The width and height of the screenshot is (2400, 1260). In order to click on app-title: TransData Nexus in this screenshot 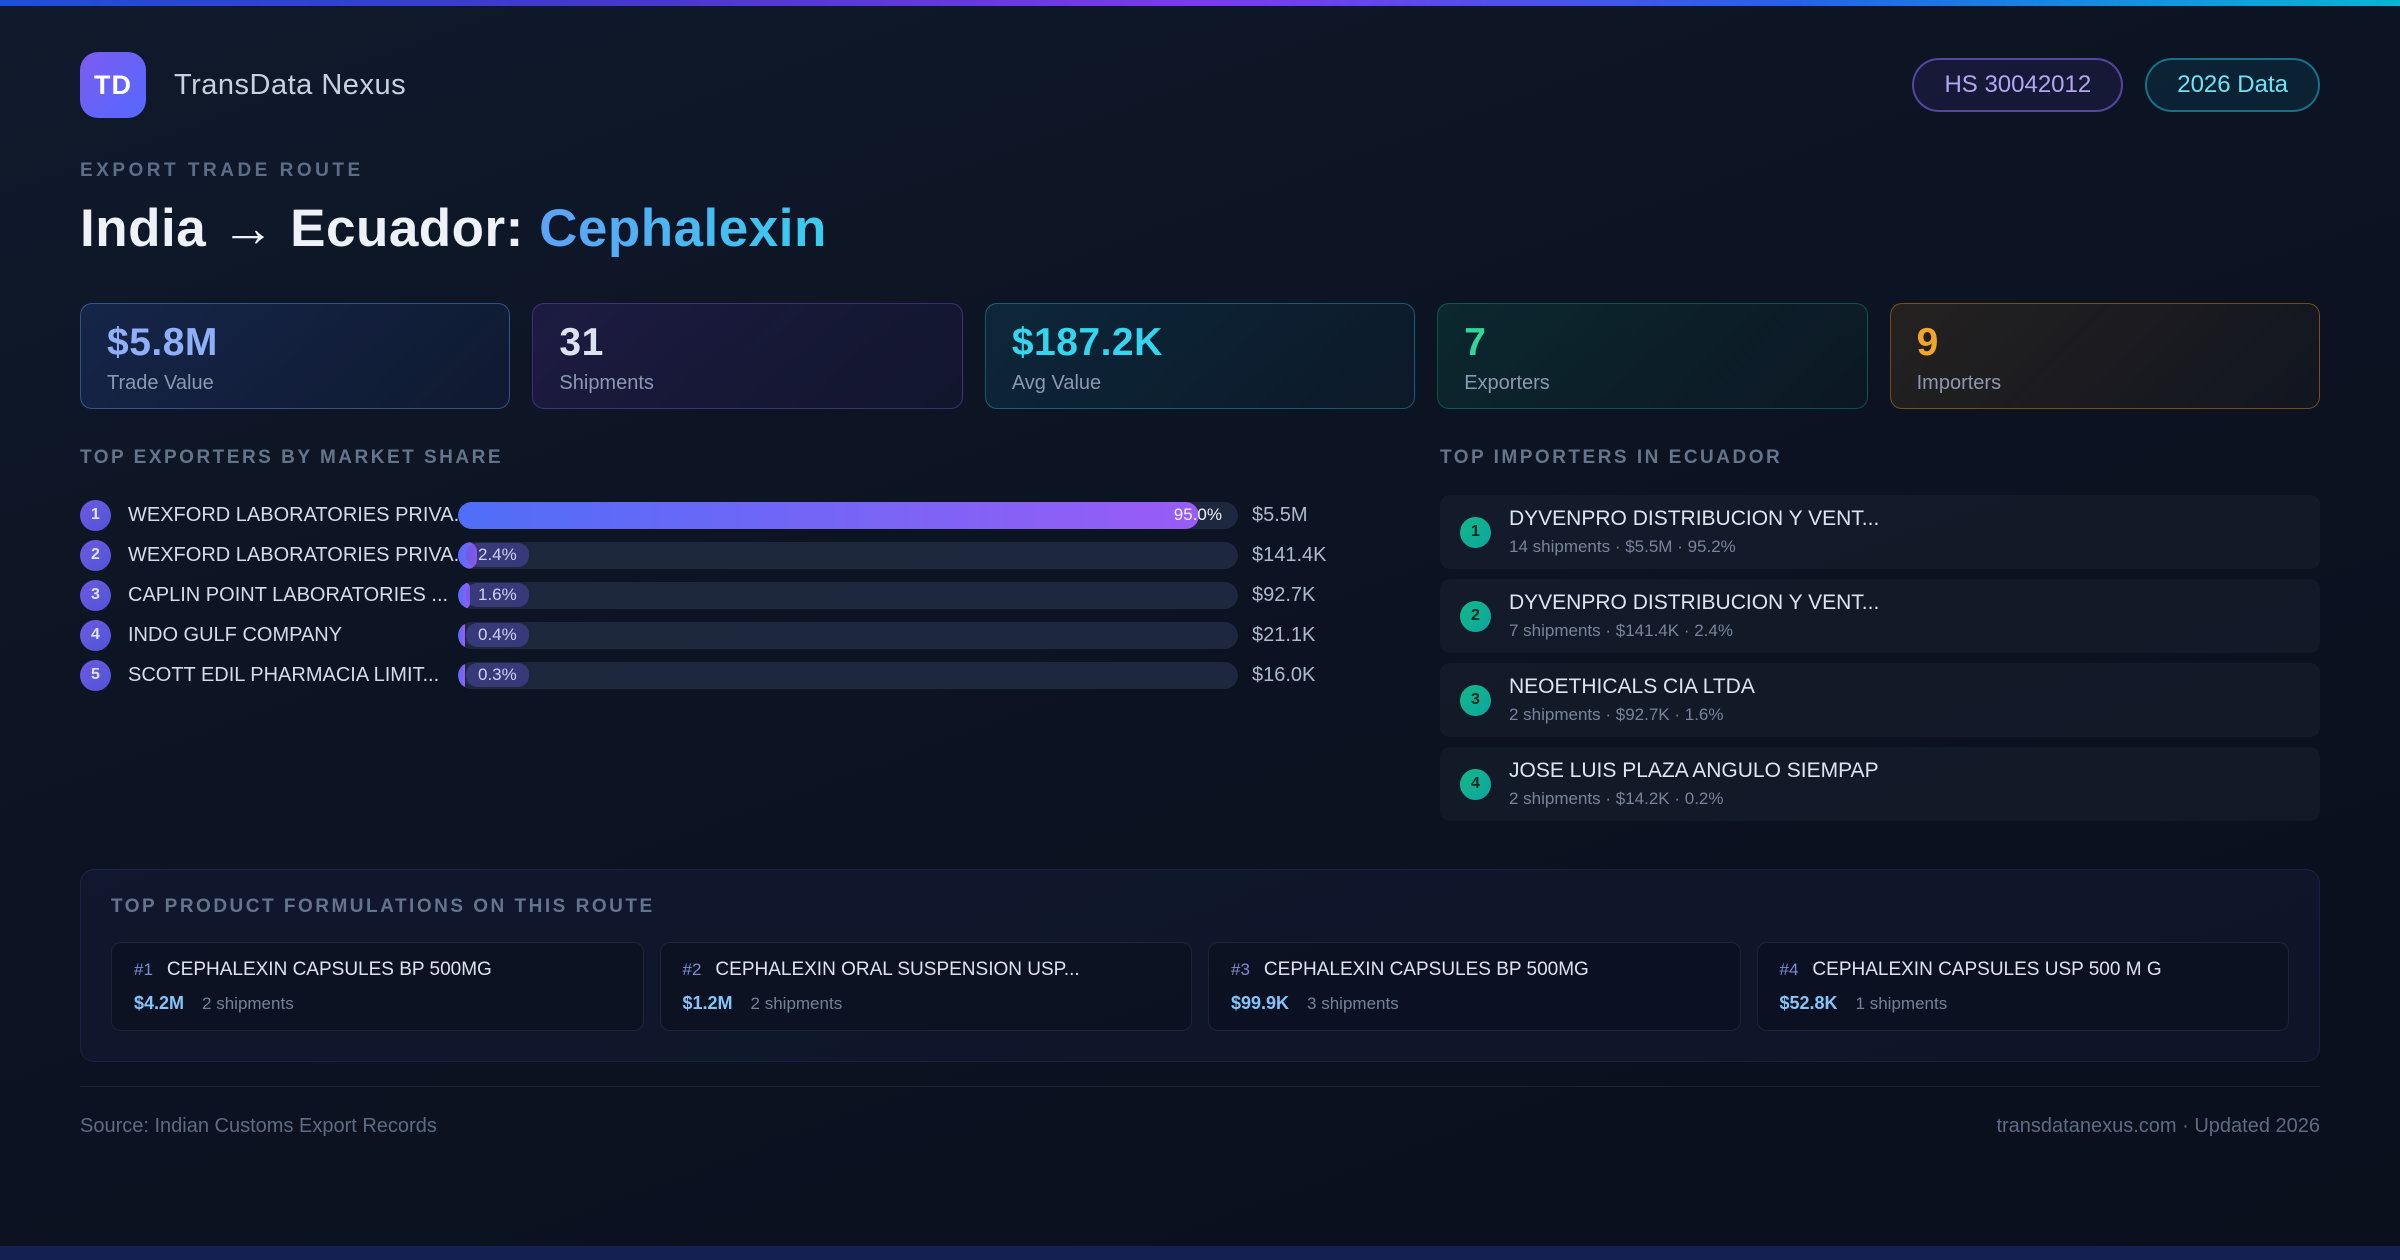, I will do `click(290, 84)`.